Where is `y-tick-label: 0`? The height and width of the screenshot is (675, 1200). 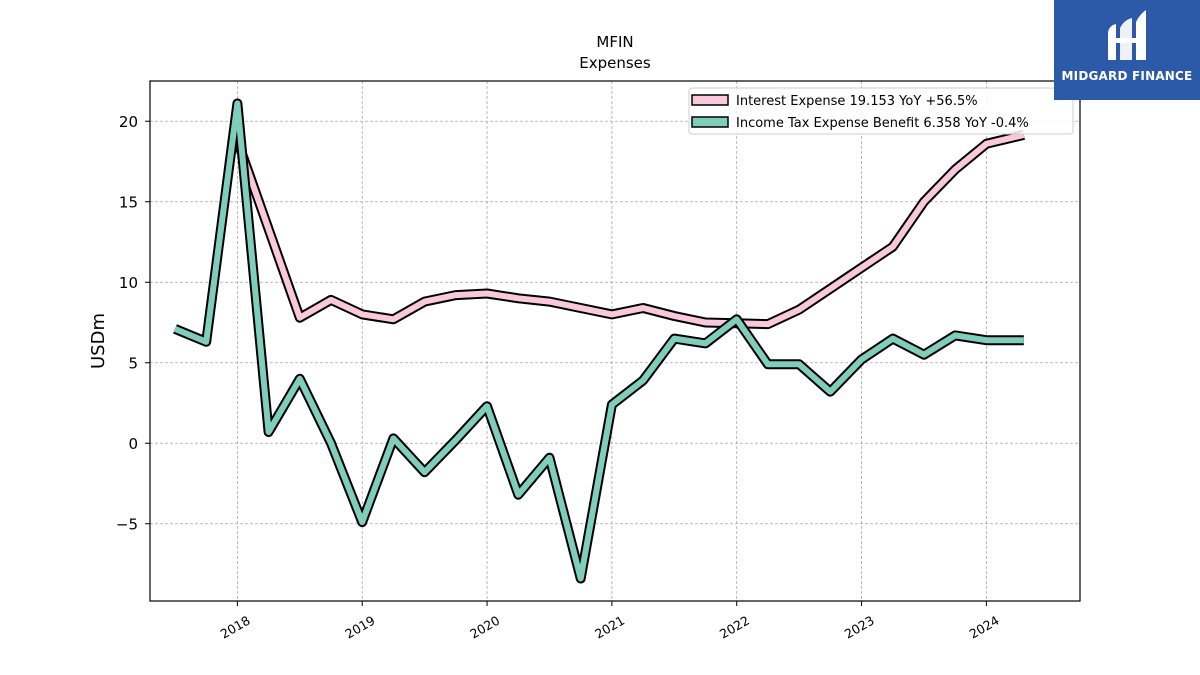
y-tick-label: 0 is located at coordinates (133, 444).